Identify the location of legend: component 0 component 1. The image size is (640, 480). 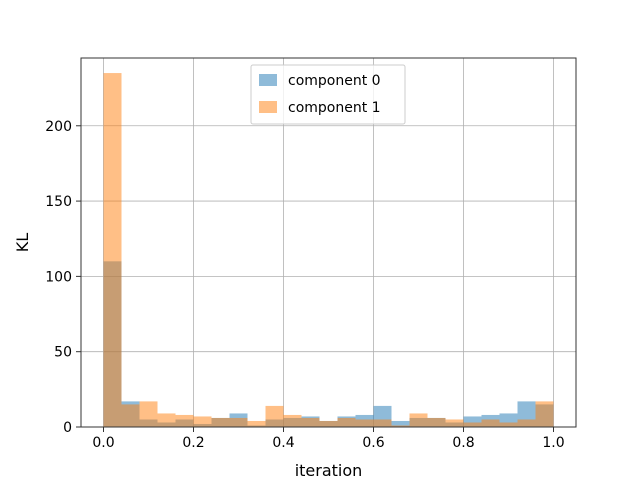
(328, 94).